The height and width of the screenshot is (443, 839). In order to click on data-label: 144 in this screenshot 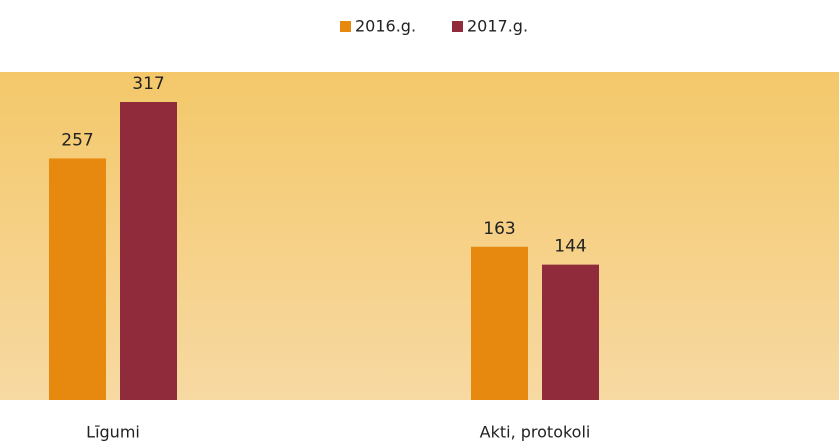, I will do `click(570, 247)`.